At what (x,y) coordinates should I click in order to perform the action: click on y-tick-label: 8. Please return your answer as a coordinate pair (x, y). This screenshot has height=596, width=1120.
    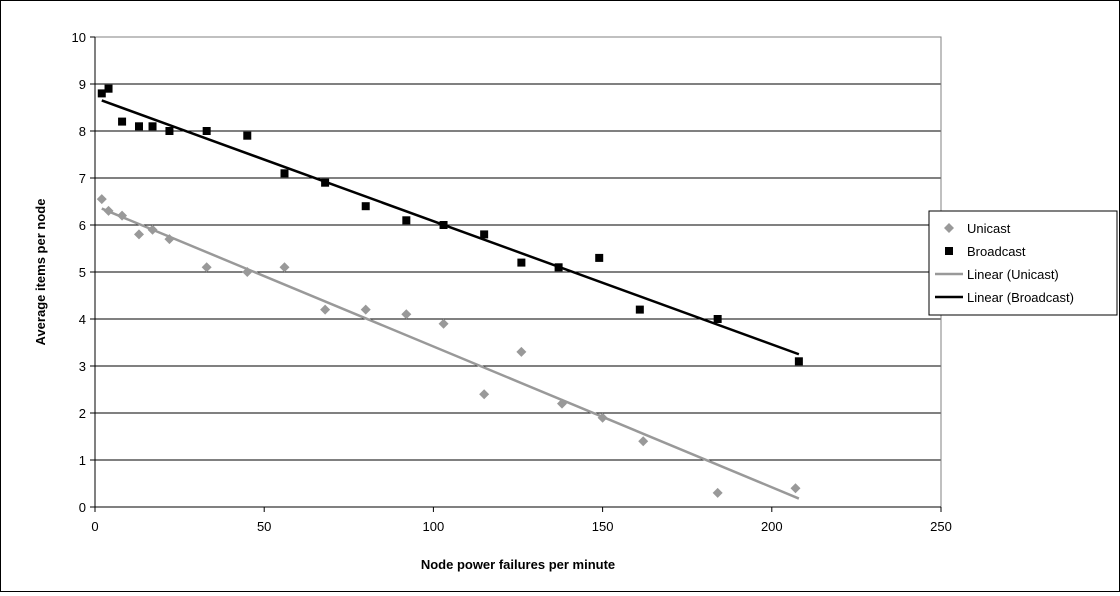
    Looking at the image, I should click on (82, 131).